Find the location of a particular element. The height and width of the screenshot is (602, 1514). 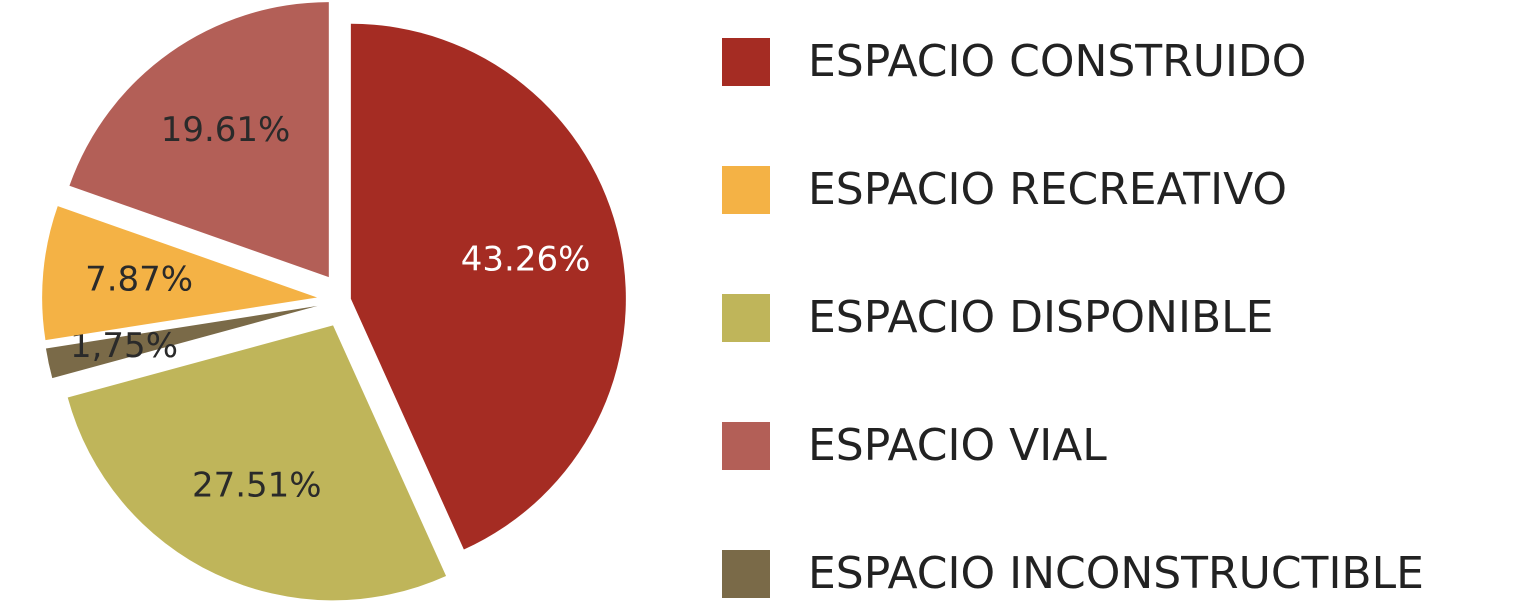

legend-label: ESPACIO VIAL is located at coordinates (957, 445).